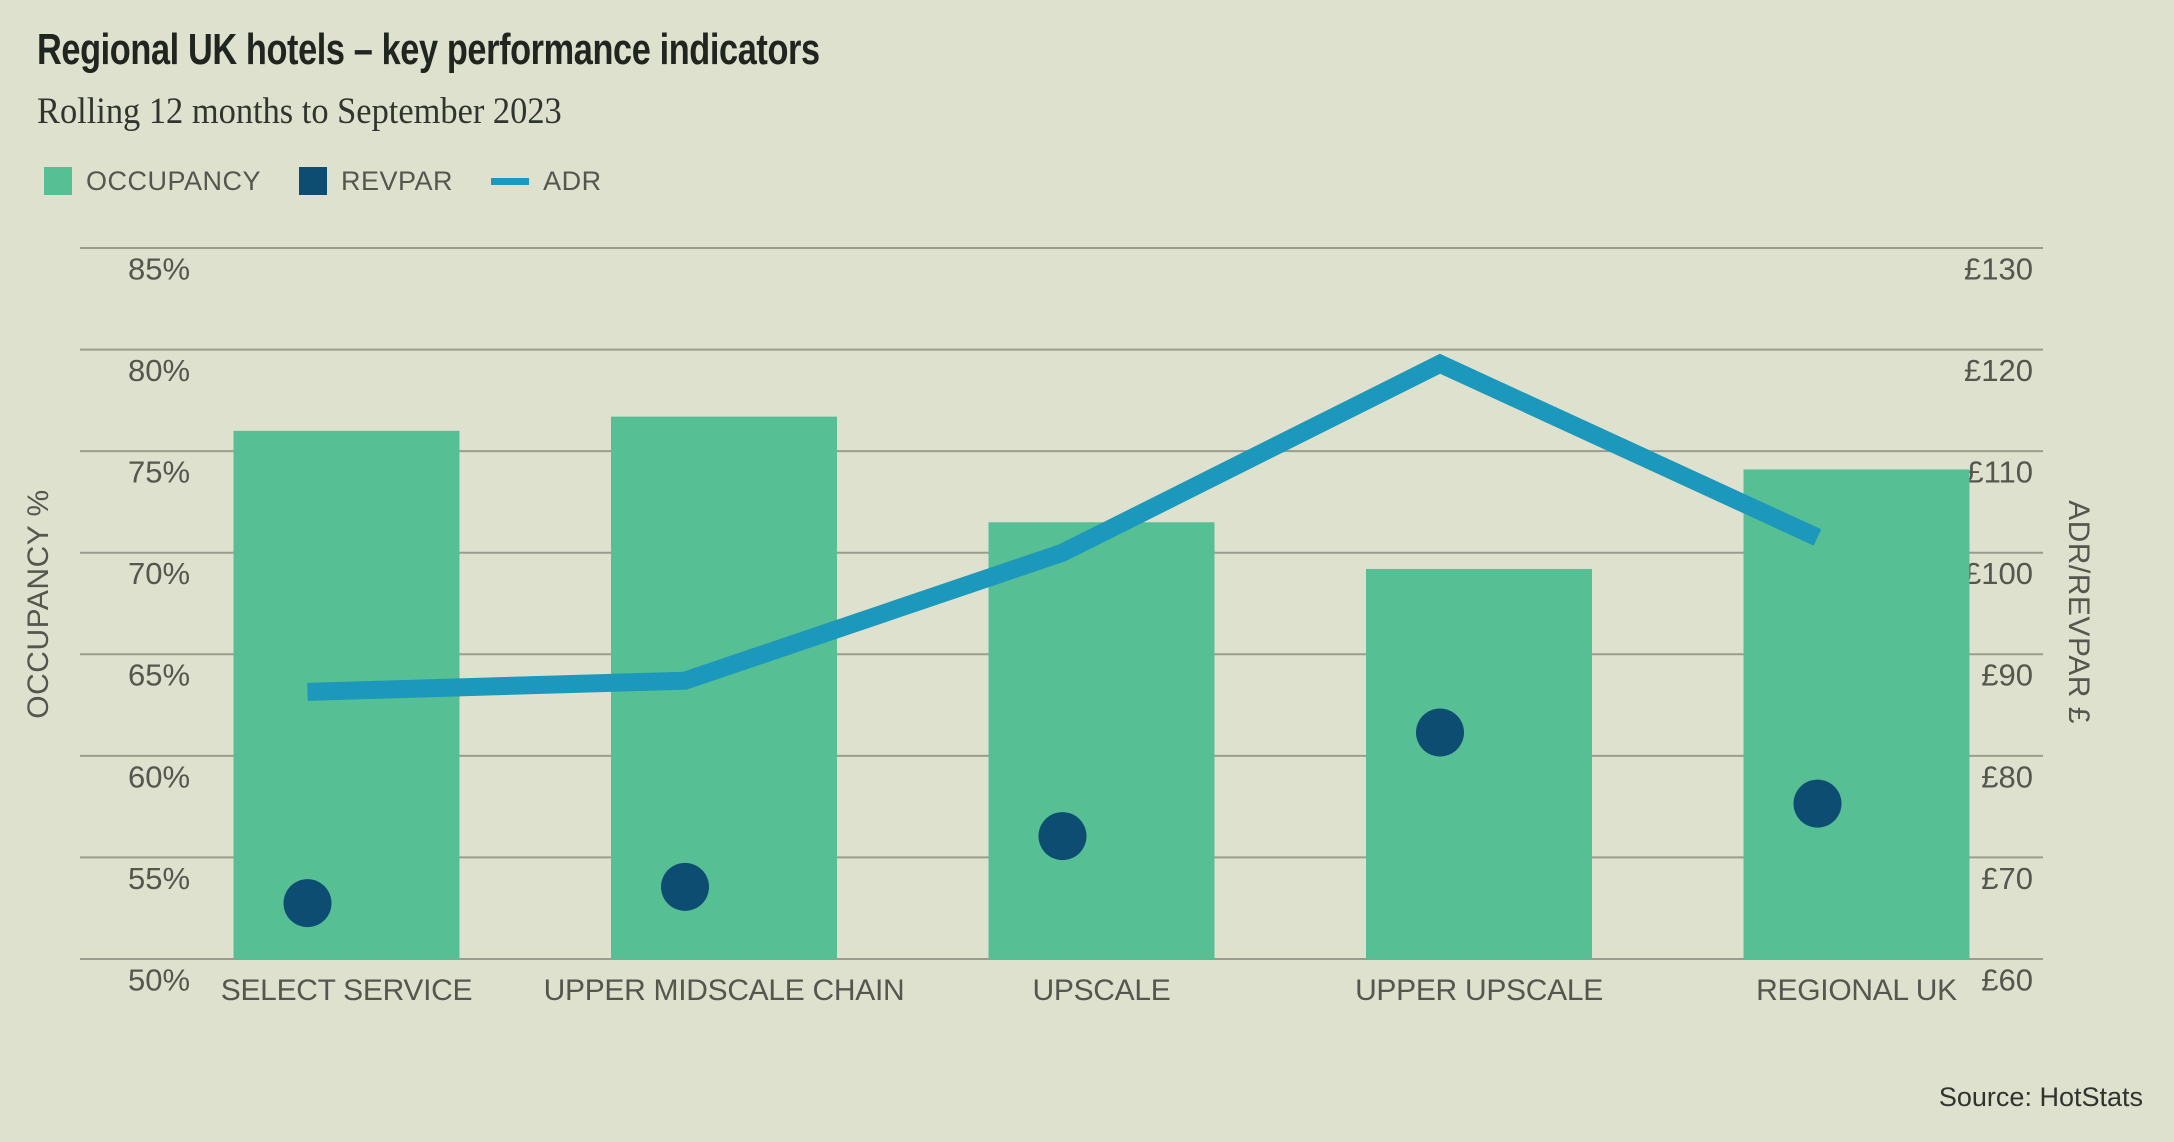 Image resolution: width=2174 pixels, height=1142 pixels. What do you see at coordinates (159, 370) in the screenshot?
I see `left-axis-tick: 80%` at bounding box center [159, 370].